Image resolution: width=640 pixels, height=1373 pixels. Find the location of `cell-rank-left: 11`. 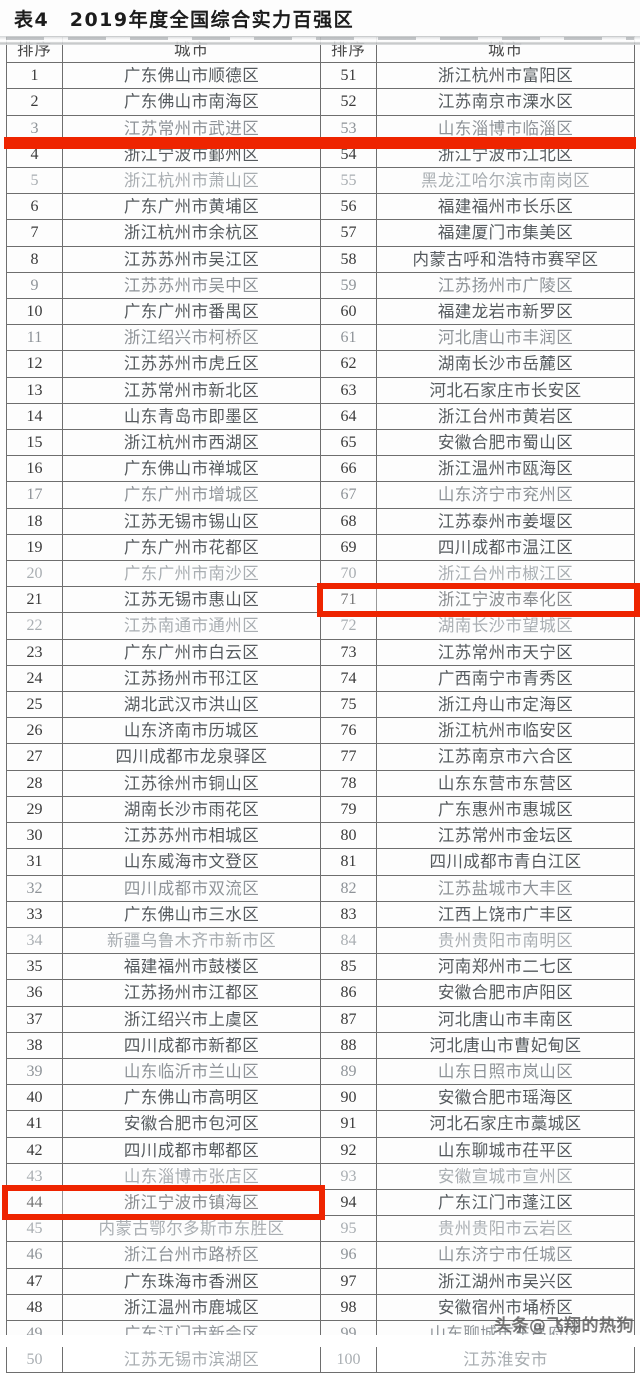

cell-rank-left: 11 is located at coordinates (34, 338).